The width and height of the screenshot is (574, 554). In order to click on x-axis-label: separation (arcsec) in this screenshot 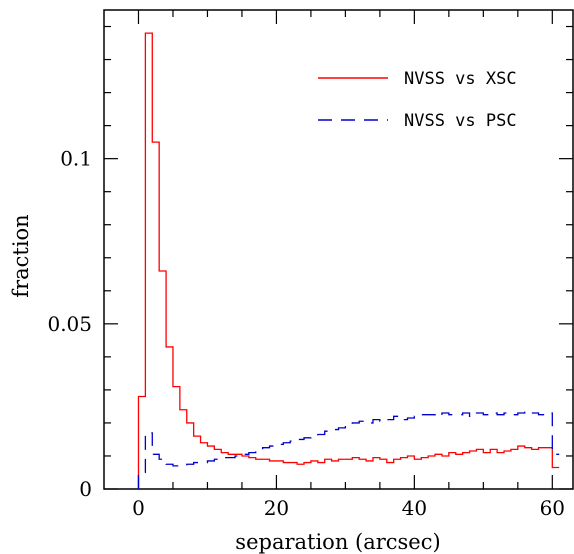, I will do `click(337, 542)`.